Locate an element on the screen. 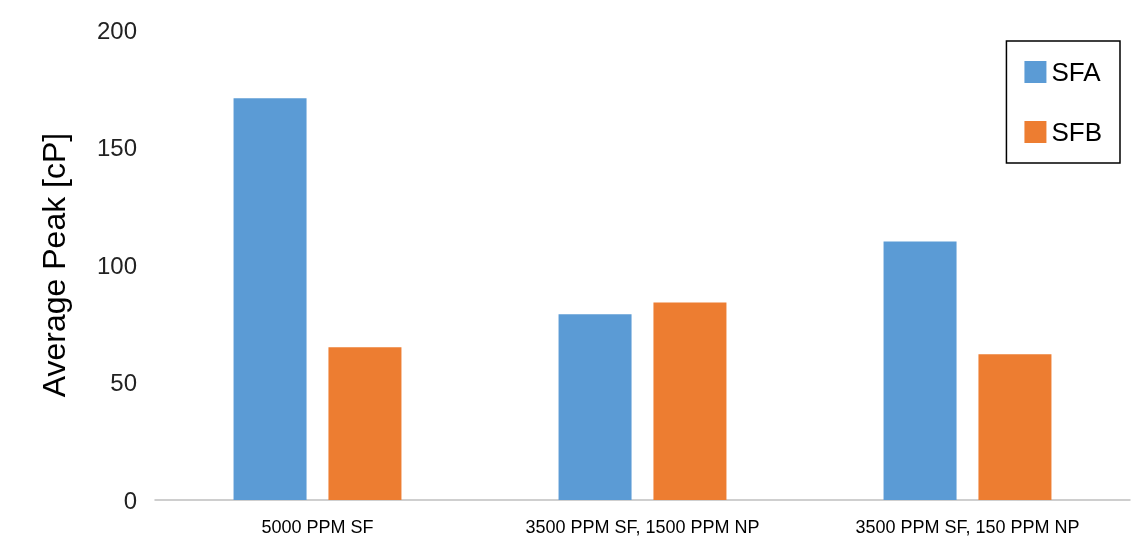 This screenshot has width=1140, height=557. y-axis-title: Average Peak [cP] is located at coordinates (54, 265).